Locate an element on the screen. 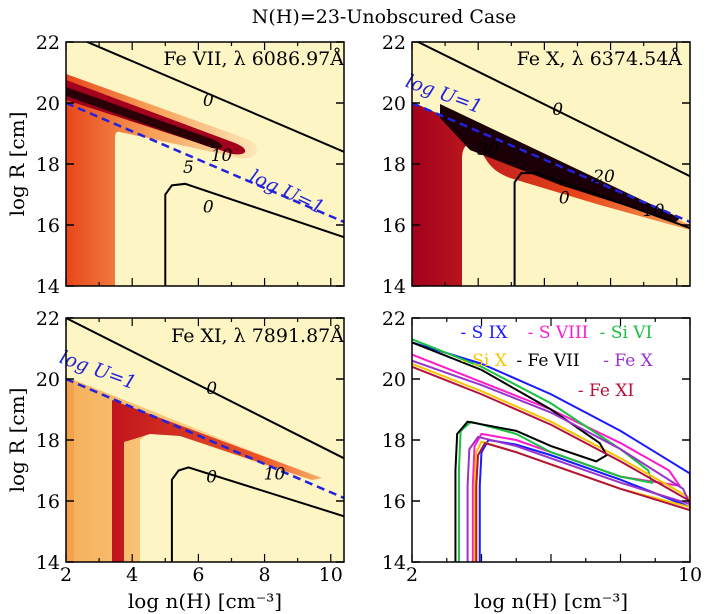 This screenshot has width=706, height=614. bottom-right-xtick-label: 10 is located at coordinates (690, 575).